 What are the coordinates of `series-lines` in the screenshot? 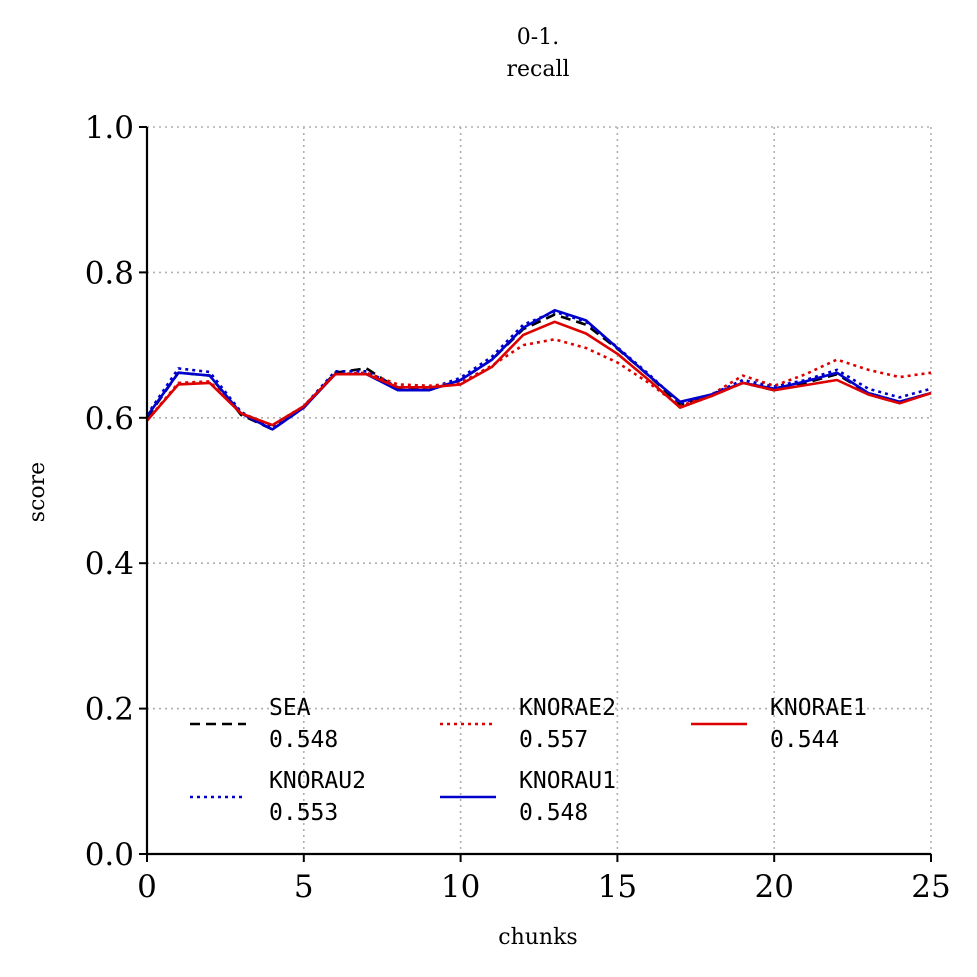 It's located at (538, 369).